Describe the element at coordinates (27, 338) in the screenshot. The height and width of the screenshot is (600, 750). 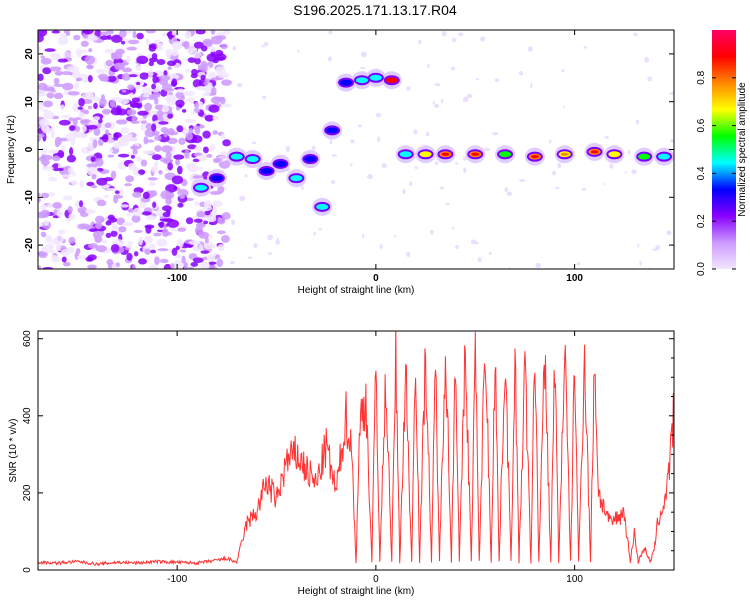
I see `snr-y-tick-label: 600` at that location.